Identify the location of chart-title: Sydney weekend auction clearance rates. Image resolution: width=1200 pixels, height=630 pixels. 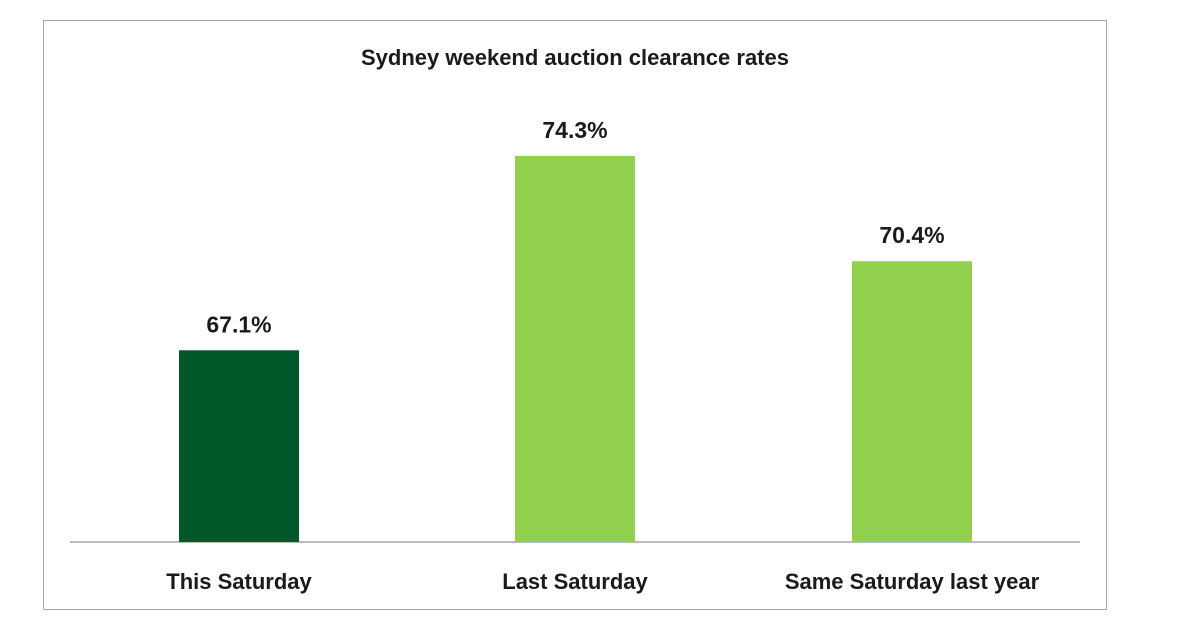
(575, 57).